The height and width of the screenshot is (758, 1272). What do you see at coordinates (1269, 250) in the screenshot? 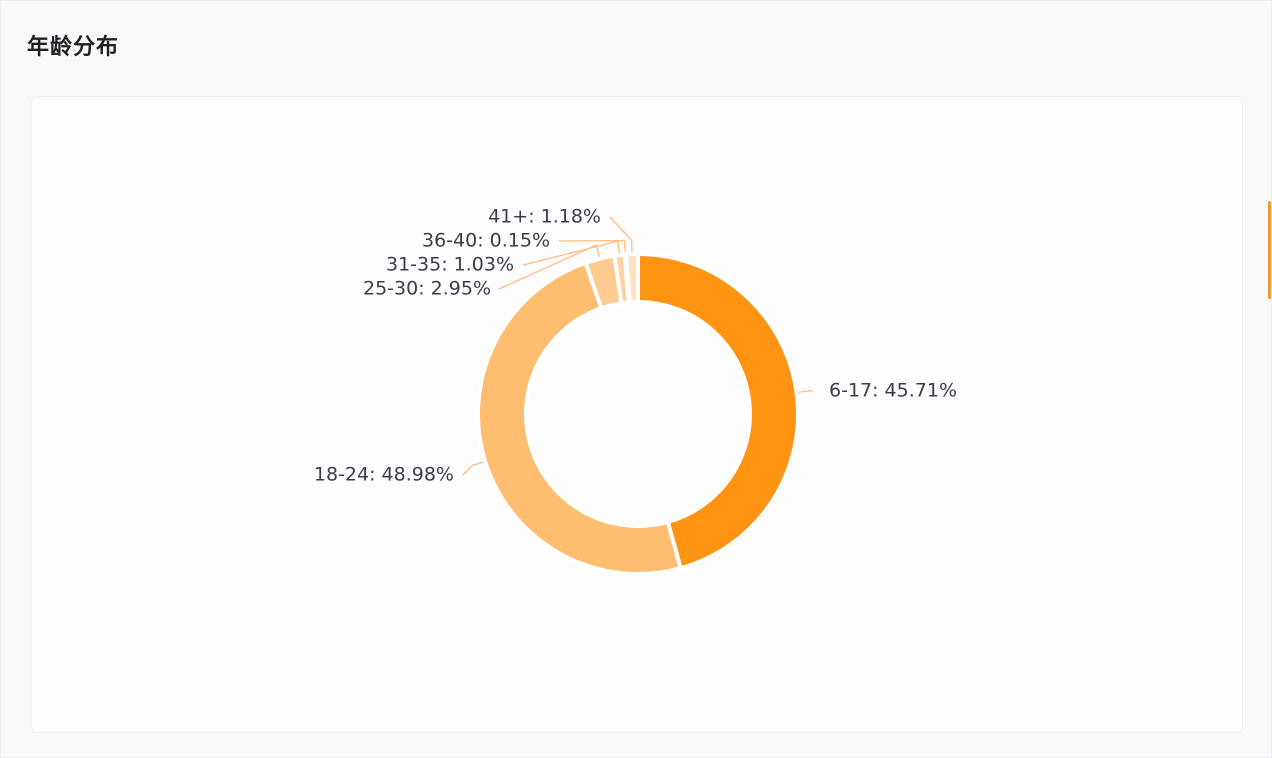
I see `scroll-indicator` at bounding box center [1269, 250].